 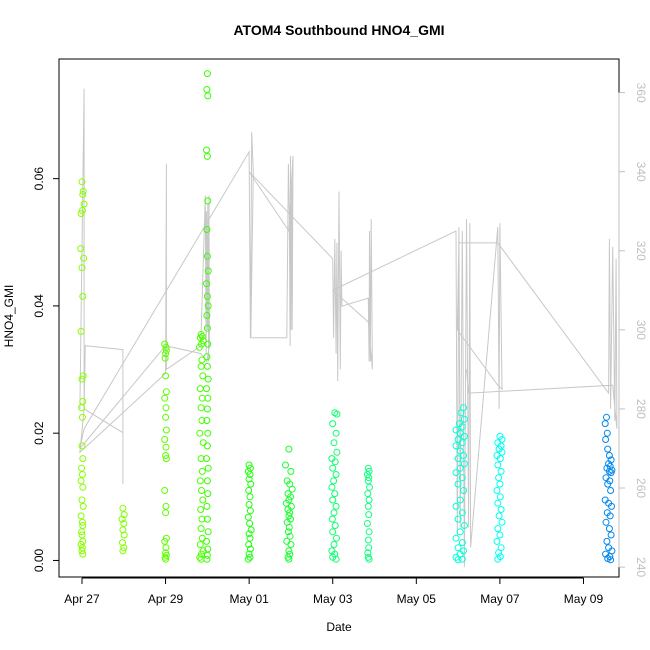 I want to click on y2-tick-label: 300, so click(x=641, y=330).